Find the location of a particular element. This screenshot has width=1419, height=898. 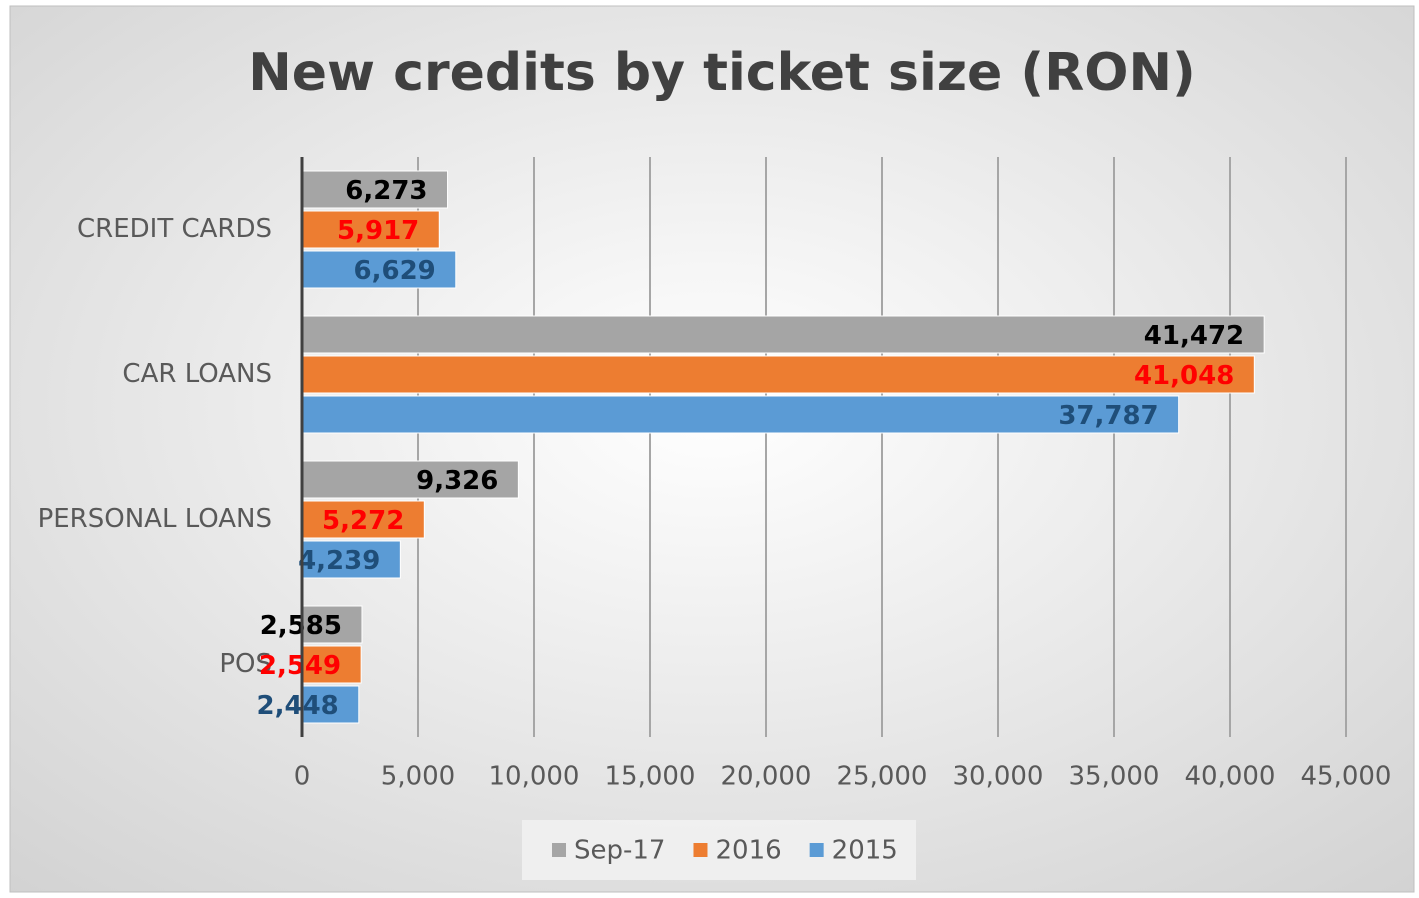

value-label: 2,549 is located at coordinates (300, 666).